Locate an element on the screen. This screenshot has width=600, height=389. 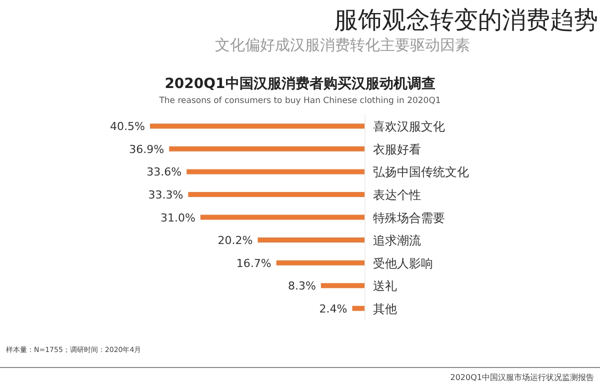
data-label: 2.4% is located at coordinates (333, 309).